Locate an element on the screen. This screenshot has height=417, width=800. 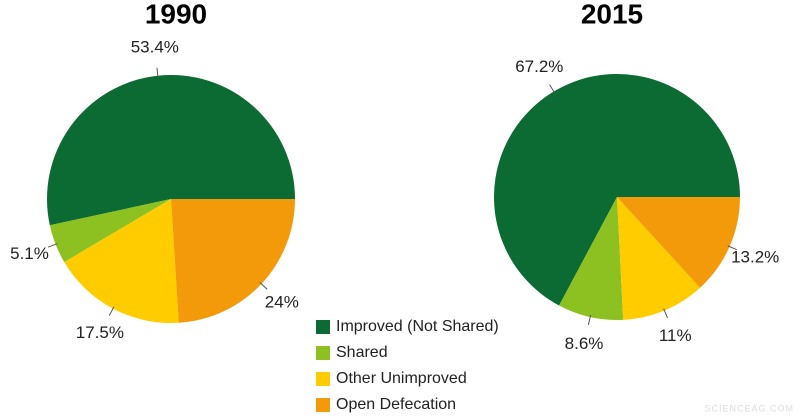
chart-title: 2015 is located at coordinates (612, 14).